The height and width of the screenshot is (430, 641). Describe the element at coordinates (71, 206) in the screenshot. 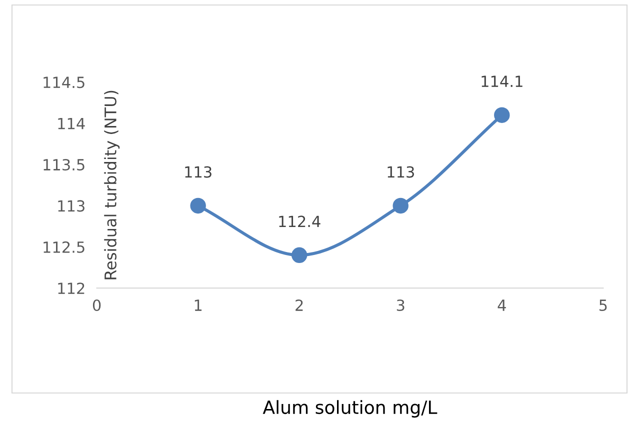

I see `y-tick-label: 113` at that location.